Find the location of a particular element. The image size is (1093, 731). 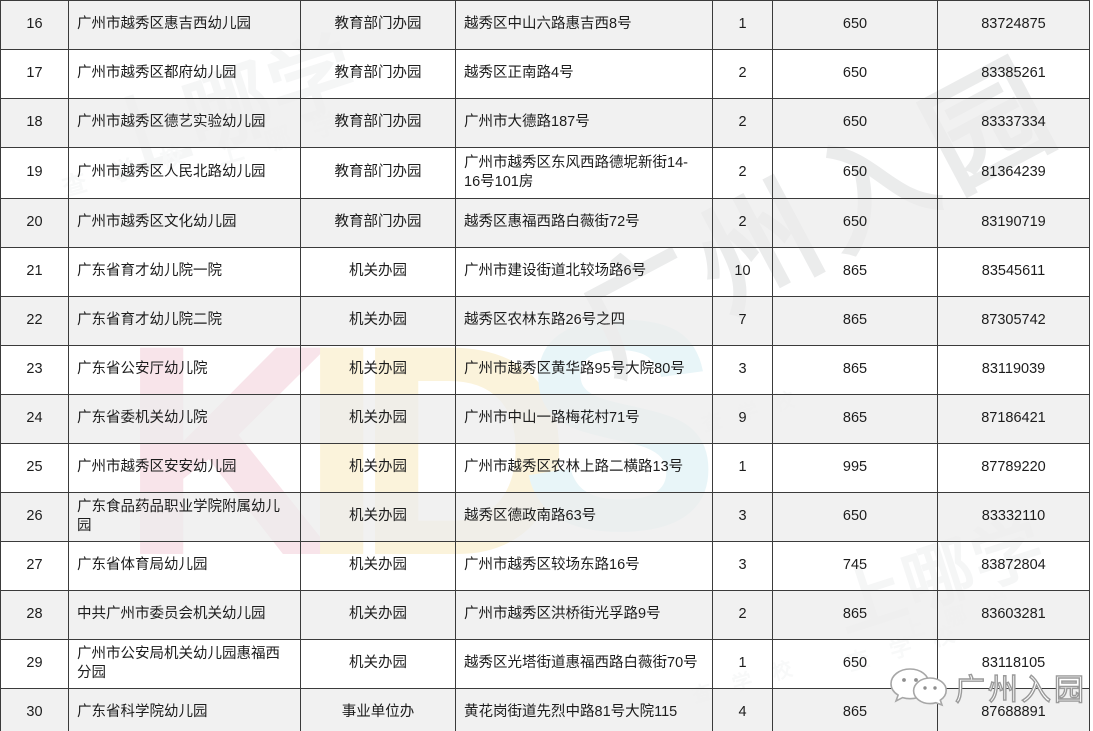

cell-name: 广东省委机关幼儿院 is located at coordinates (184, 419).